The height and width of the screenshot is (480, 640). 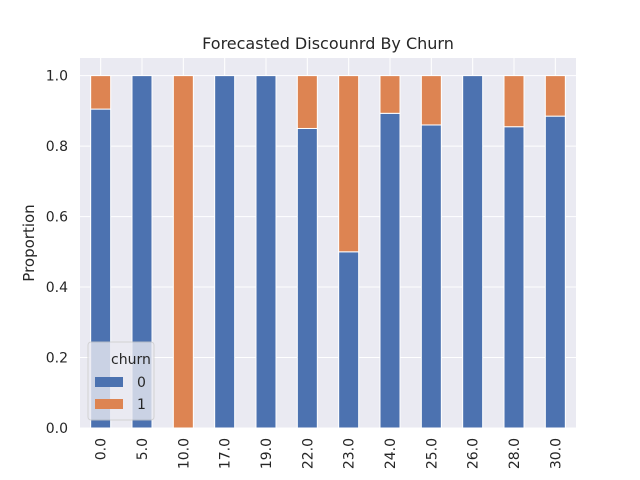 What do you see at coordinates (307, 278) in the screenshot?
I see `bar-22.0-churn-0` at bounding box center [307, 278].